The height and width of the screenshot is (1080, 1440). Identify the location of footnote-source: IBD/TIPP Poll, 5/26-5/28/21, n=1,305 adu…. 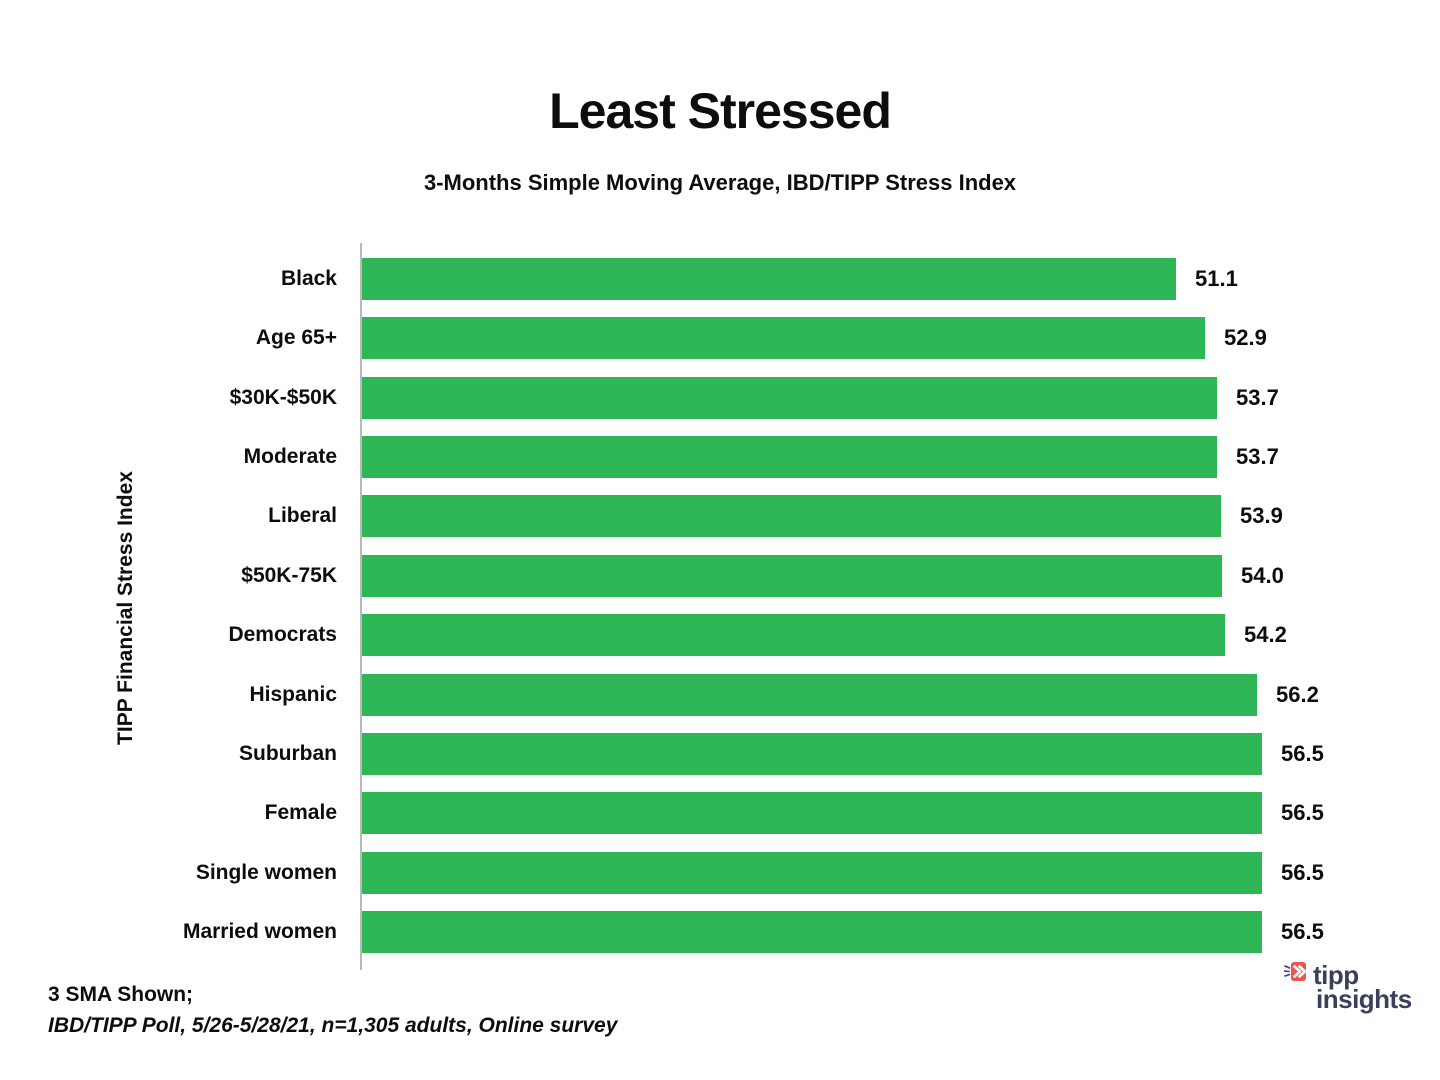
(333, 1025).